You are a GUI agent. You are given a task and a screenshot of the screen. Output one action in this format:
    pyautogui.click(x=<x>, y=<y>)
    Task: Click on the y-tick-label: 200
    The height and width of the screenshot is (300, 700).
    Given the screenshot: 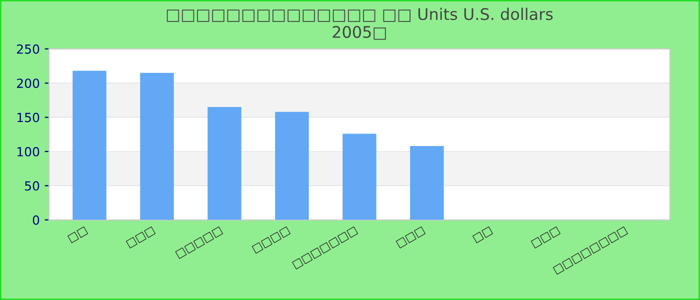 What is the action you would take?
    pyautogui.click(x=28, y=83)
    